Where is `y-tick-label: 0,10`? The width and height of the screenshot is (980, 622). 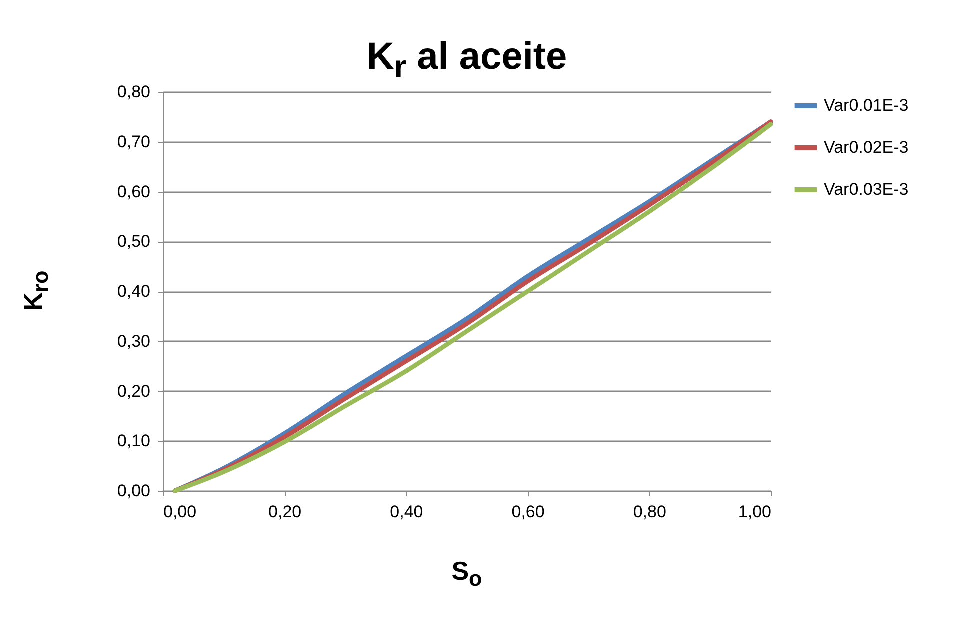
y-tick-label: 0,10 is located at coordinates (133, 441).